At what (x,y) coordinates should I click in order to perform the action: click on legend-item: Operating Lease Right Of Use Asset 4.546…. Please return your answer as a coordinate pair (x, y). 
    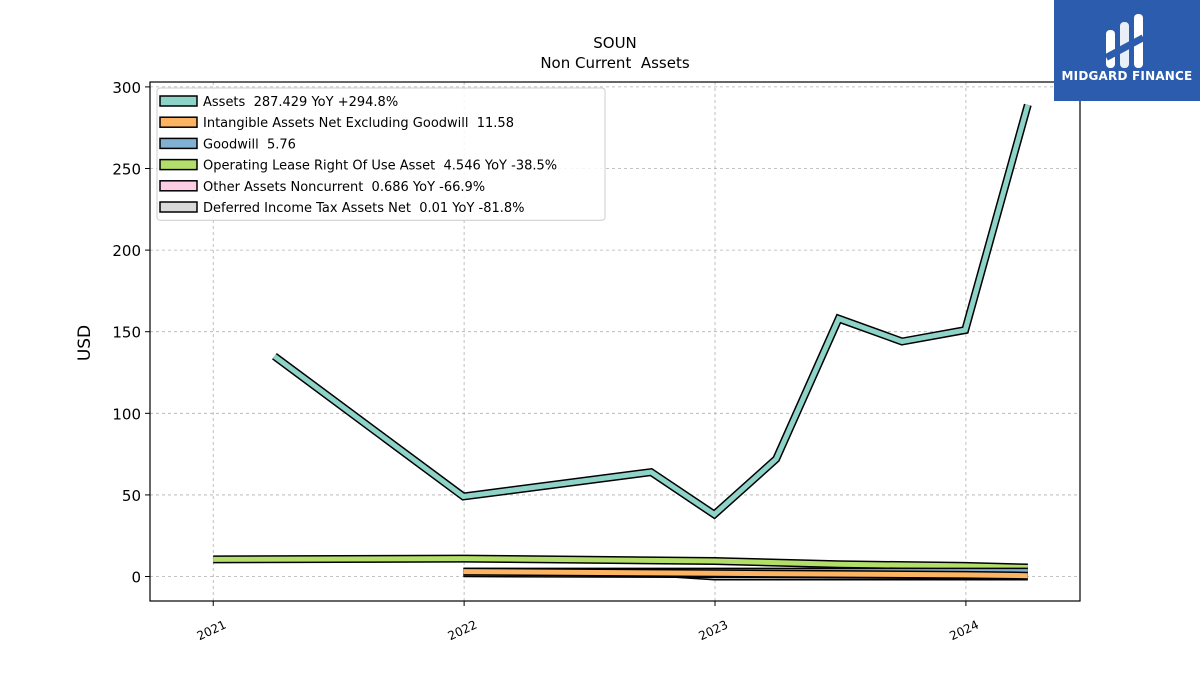
    Looking at the image, I should click on (358, 166).